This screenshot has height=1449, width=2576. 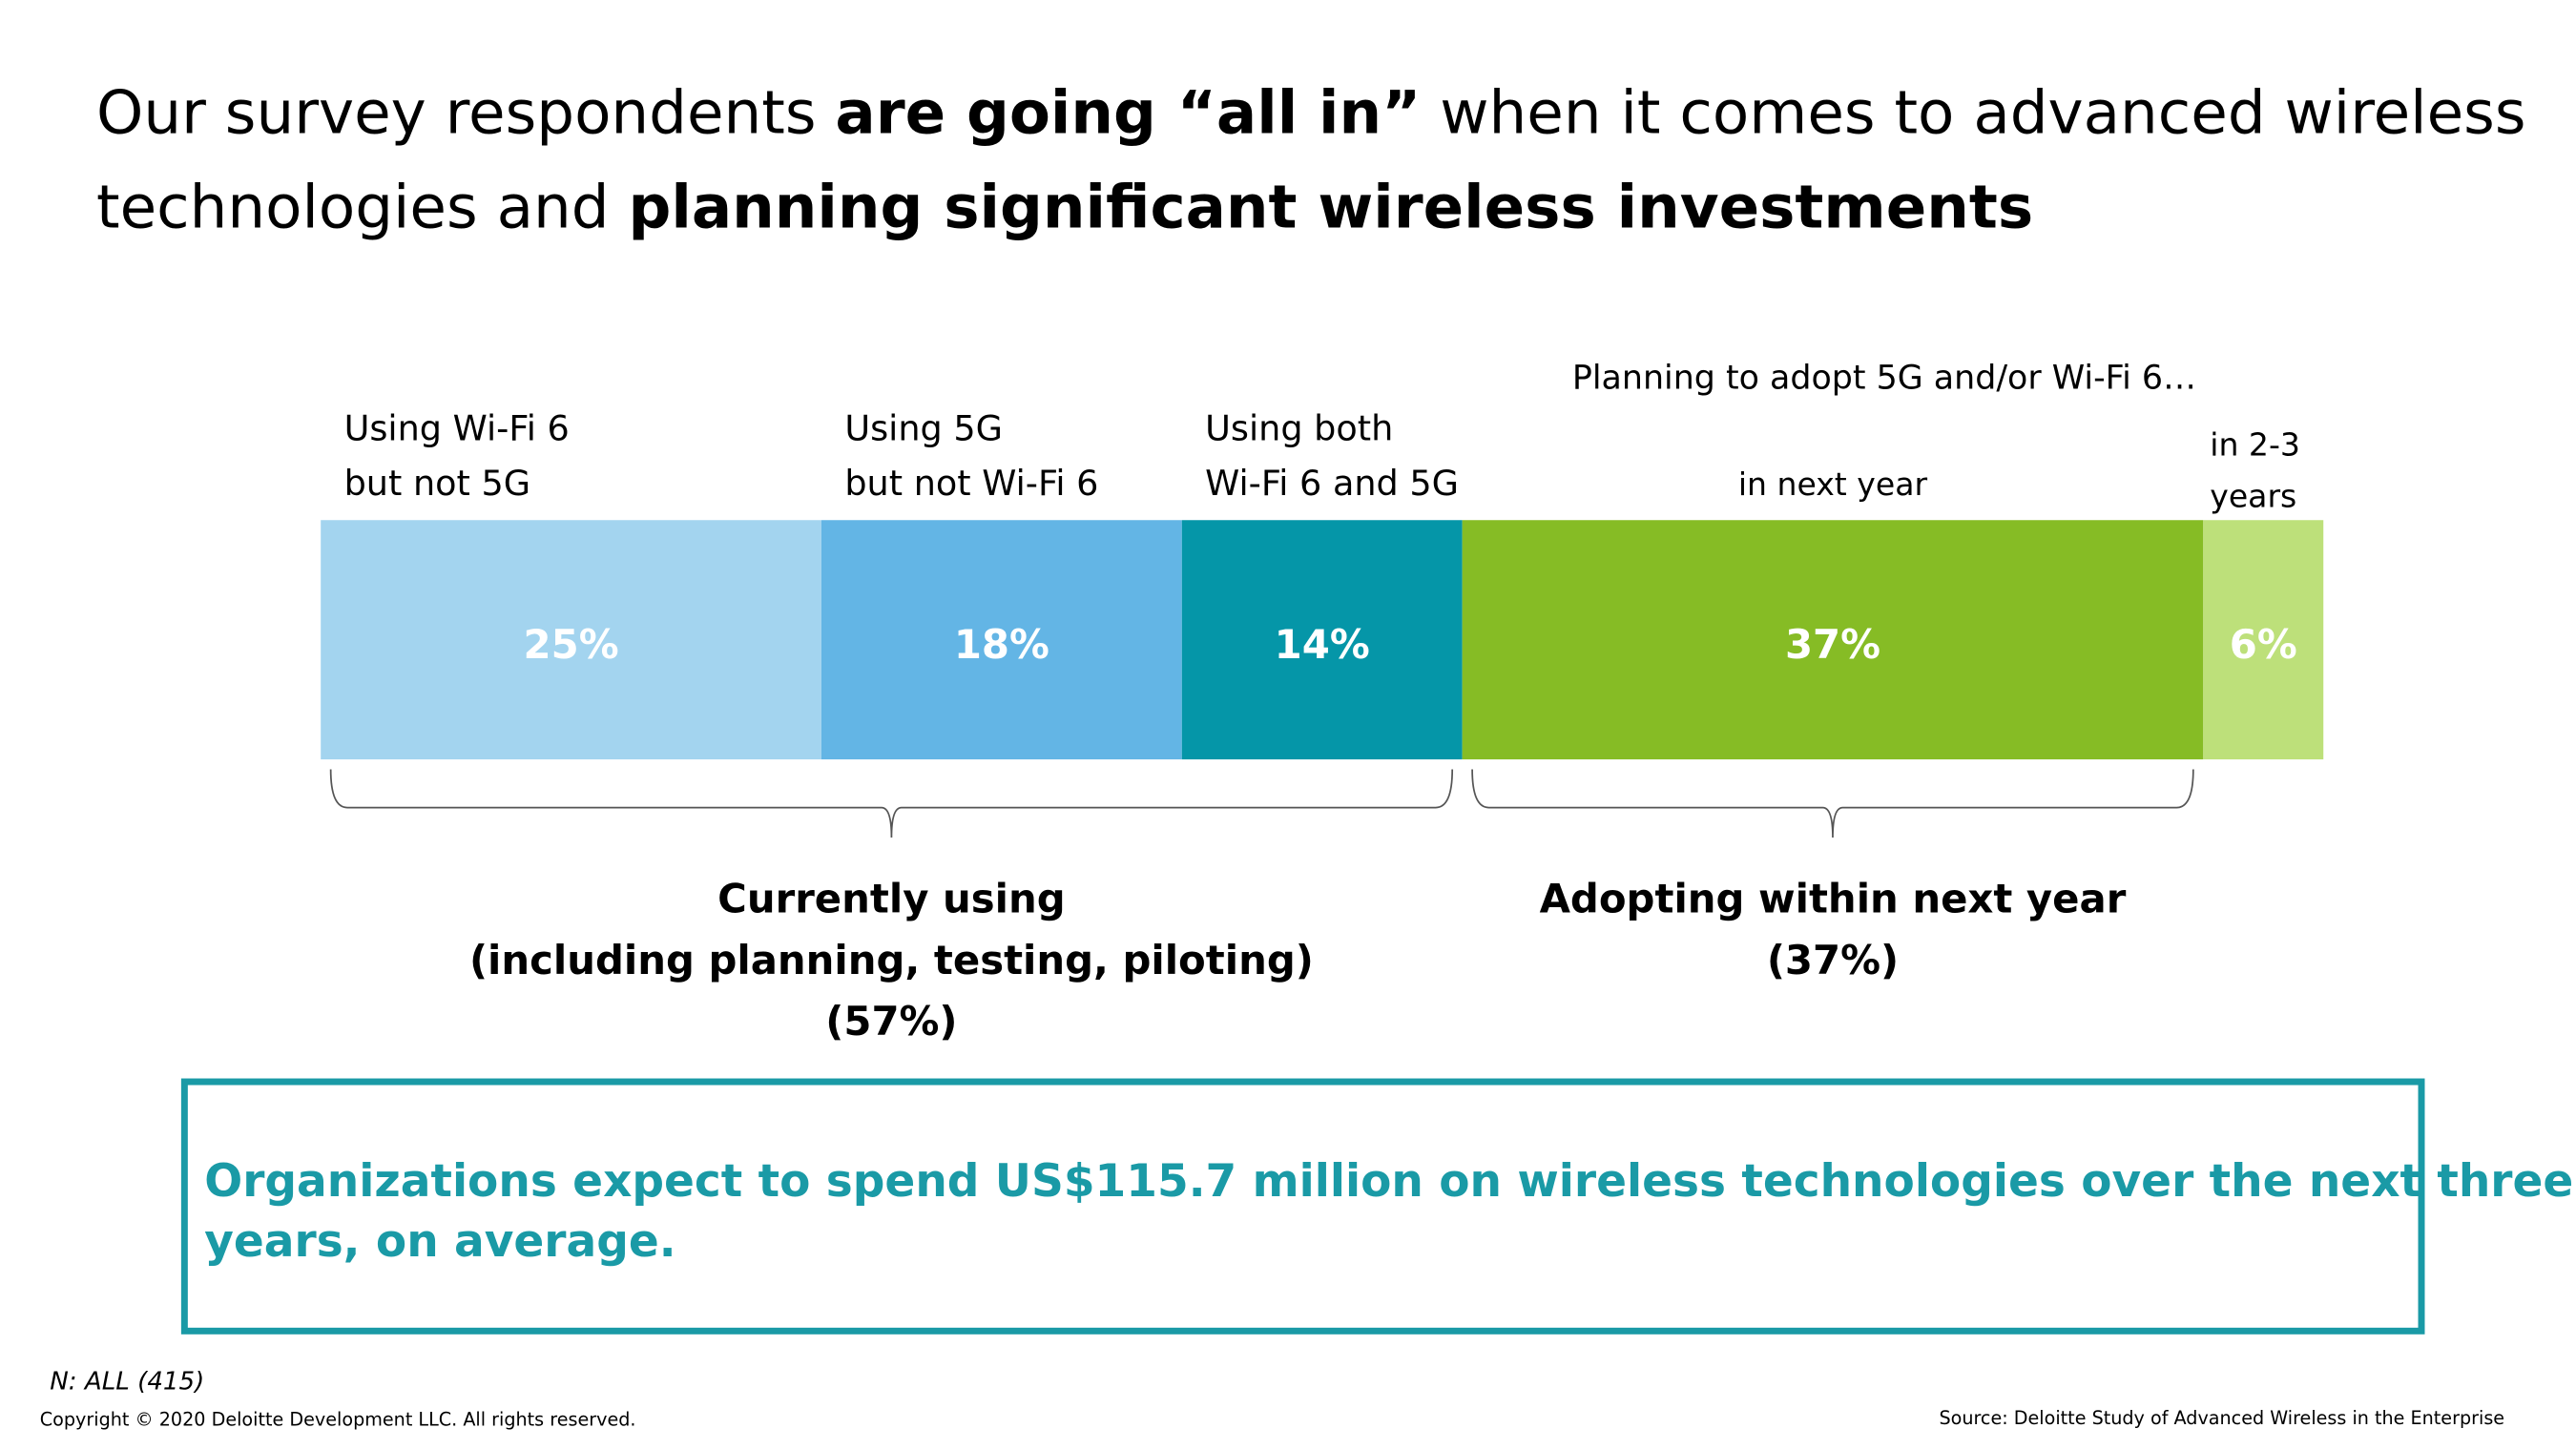 What do you see at coordinates (1973, 112) in the screenshot?
I see `title-run: when it comes to advanced wireless` at bounding box center [1973, 112].